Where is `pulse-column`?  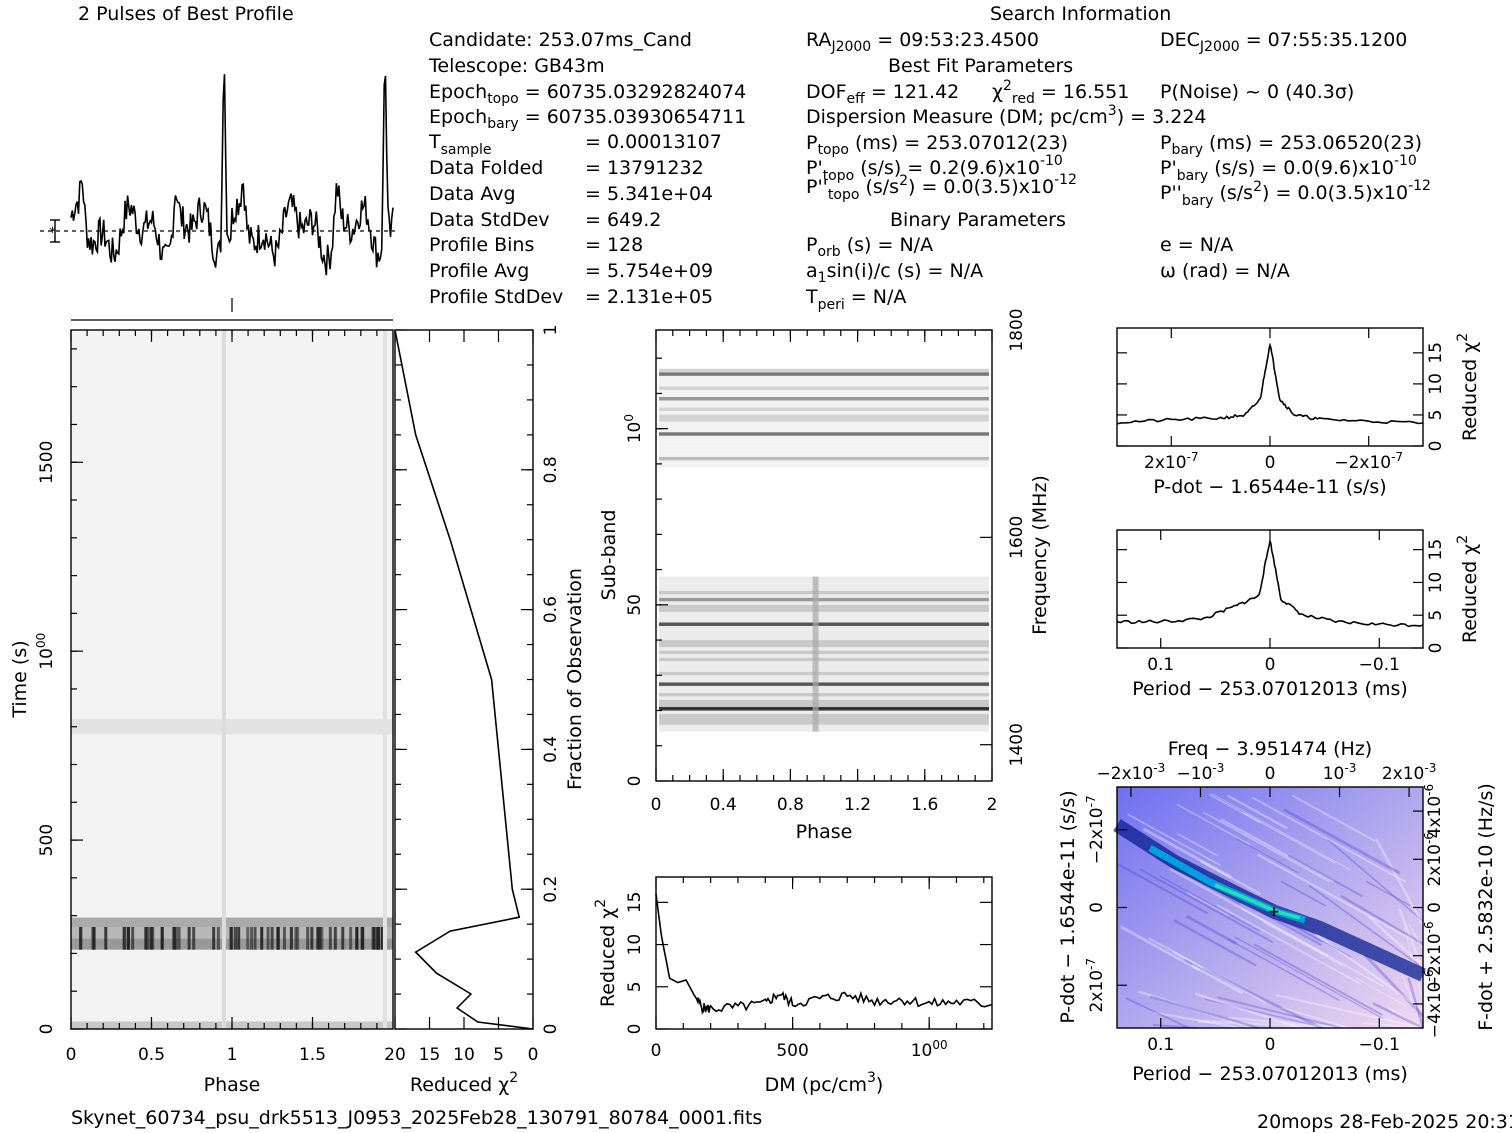 pulse-column is located at coordinates (384, 679).